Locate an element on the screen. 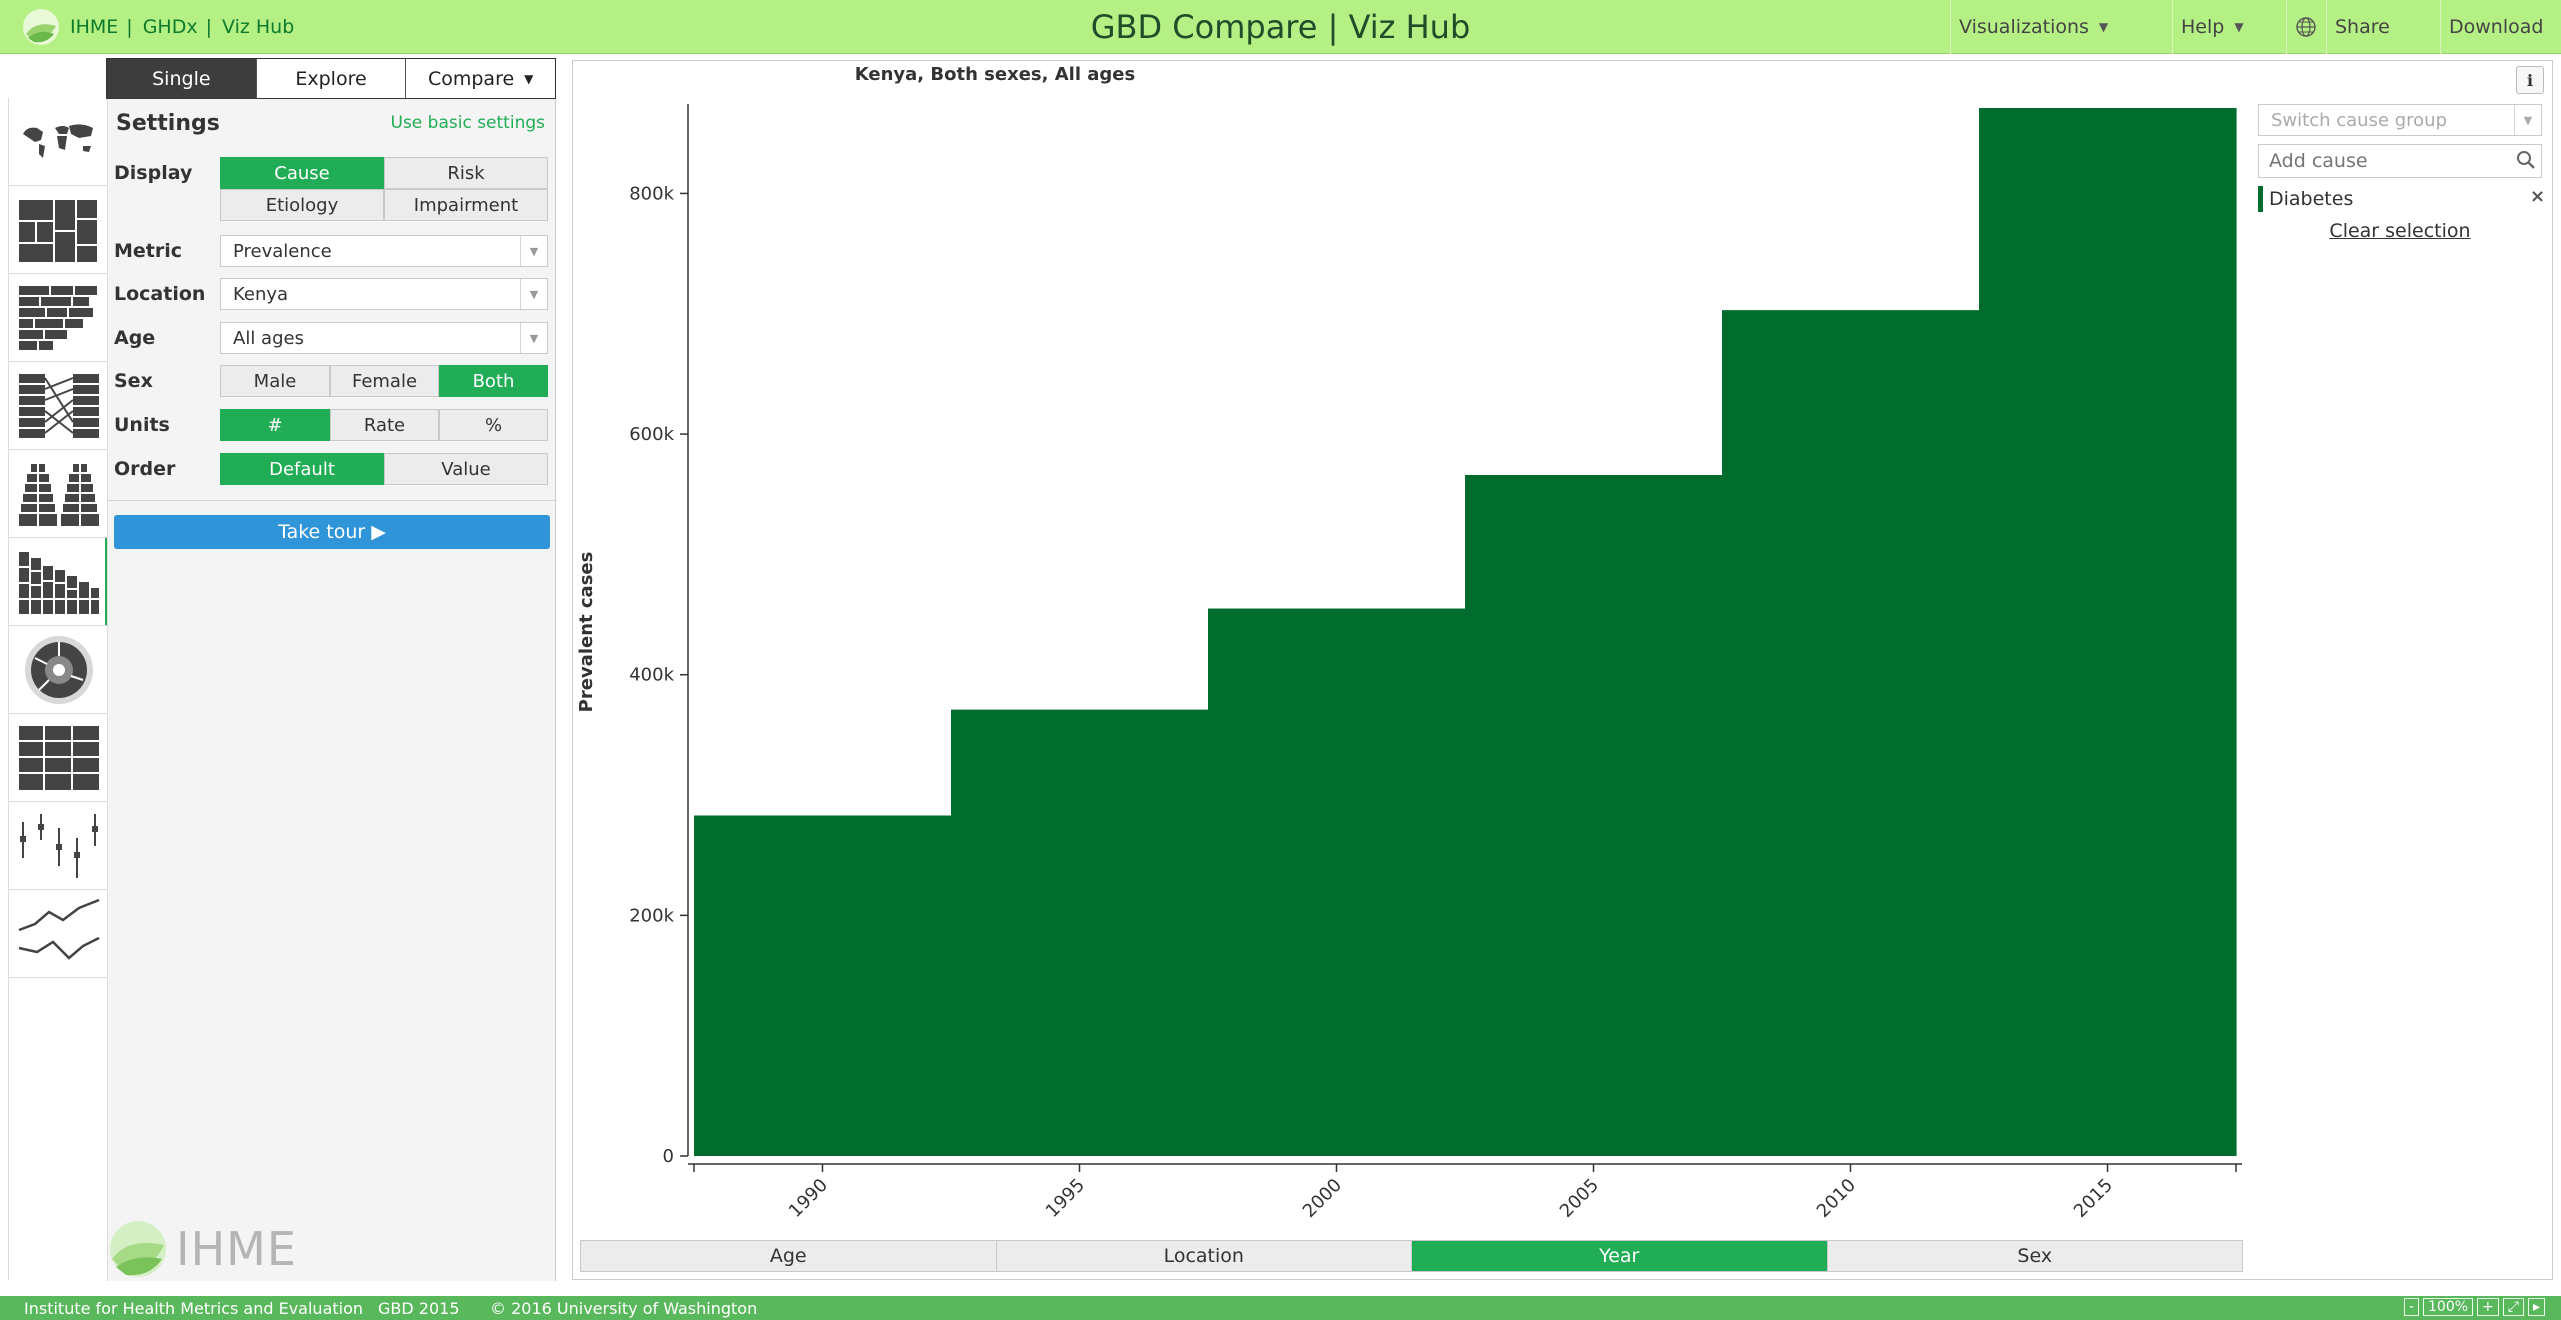  mode-tabs: Single Explore Compare ▼ is located at coordinates (331, 78).